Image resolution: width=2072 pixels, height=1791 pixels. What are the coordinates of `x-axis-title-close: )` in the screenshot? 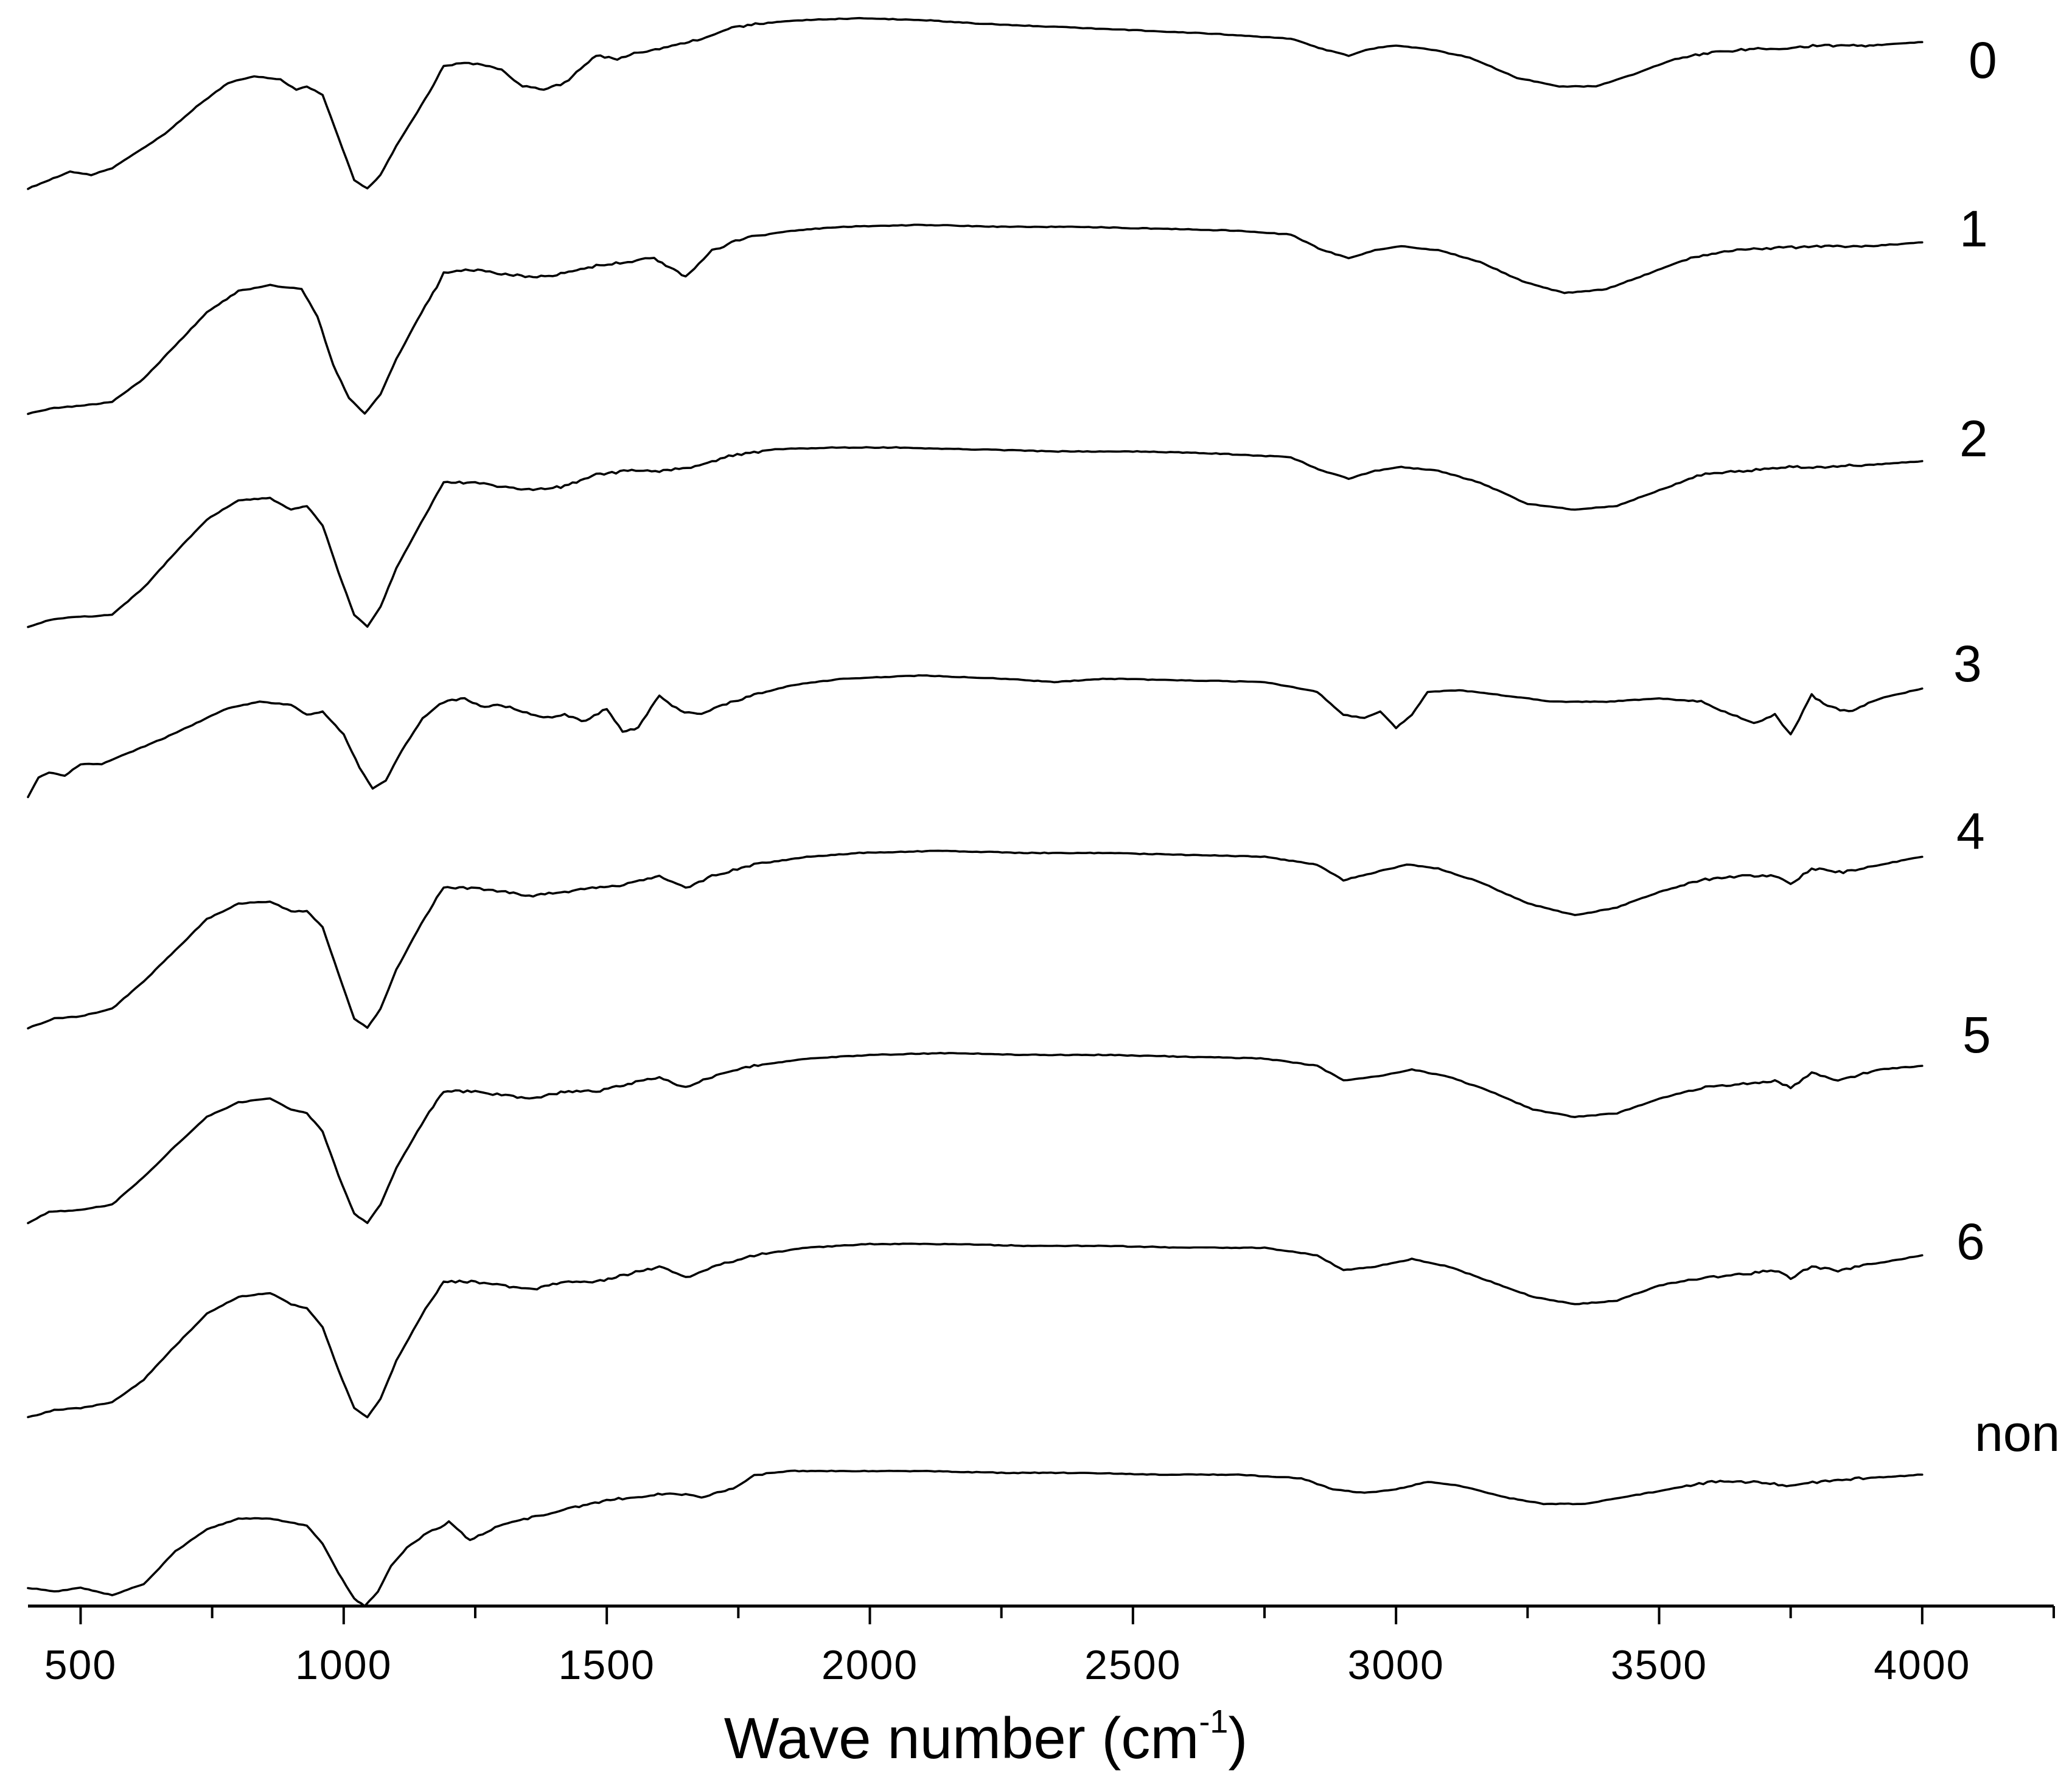 It's located at (1237, 1738).